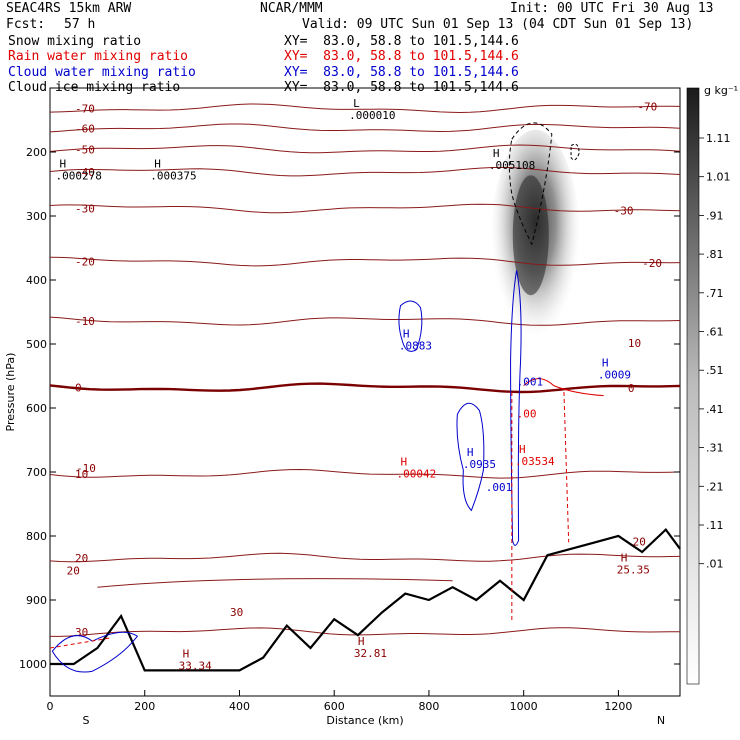 The width and height of the screenshot is (740, 740). What do you see at coordinates (86, 720) in the screenshot?
I see `south-endpoint: S` at bounding box center [86, 720].